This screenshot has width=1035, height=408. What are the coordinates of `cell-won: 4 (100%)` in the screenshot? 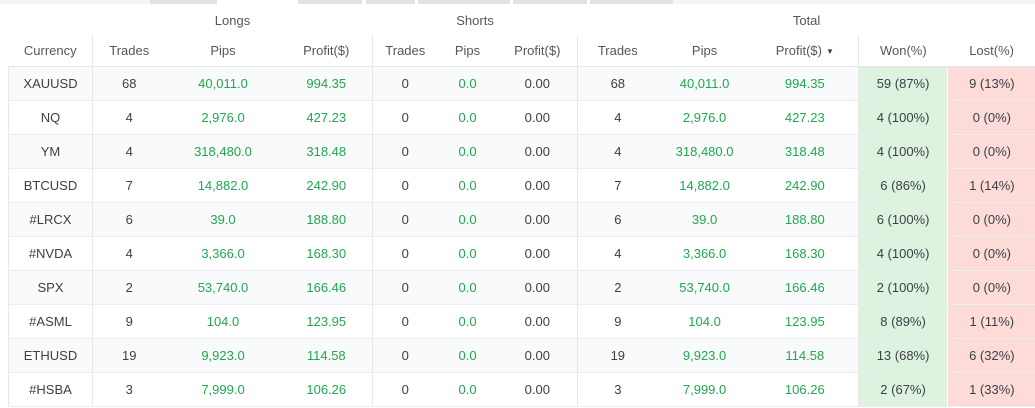 It's located at (903, 151).